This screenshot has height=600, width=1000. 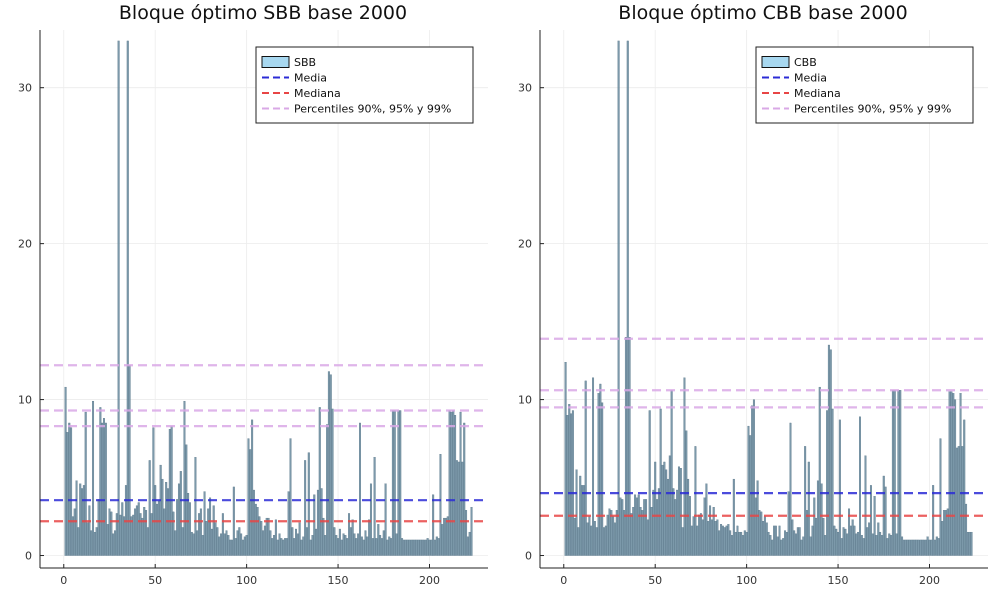 I want to click on y-tick-label: 0, so click(x=528, y=556).